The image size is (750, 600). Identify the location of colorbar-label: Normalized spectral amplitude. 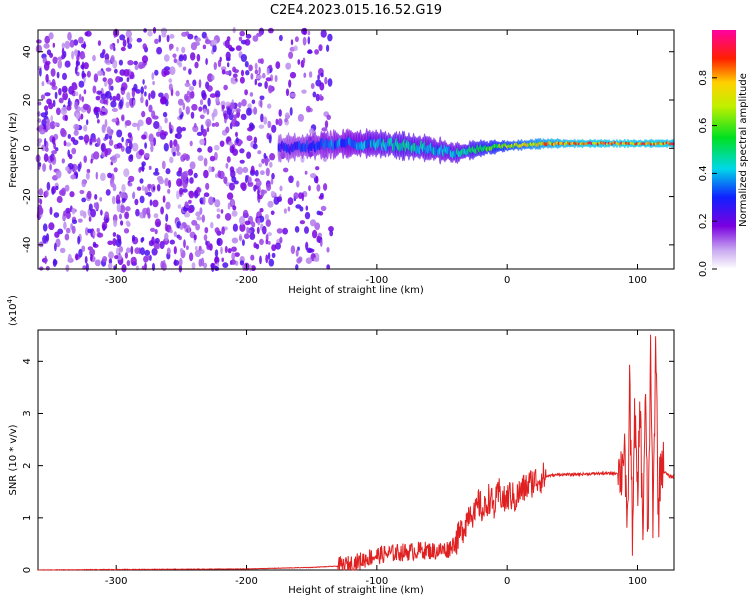
(743, 150).